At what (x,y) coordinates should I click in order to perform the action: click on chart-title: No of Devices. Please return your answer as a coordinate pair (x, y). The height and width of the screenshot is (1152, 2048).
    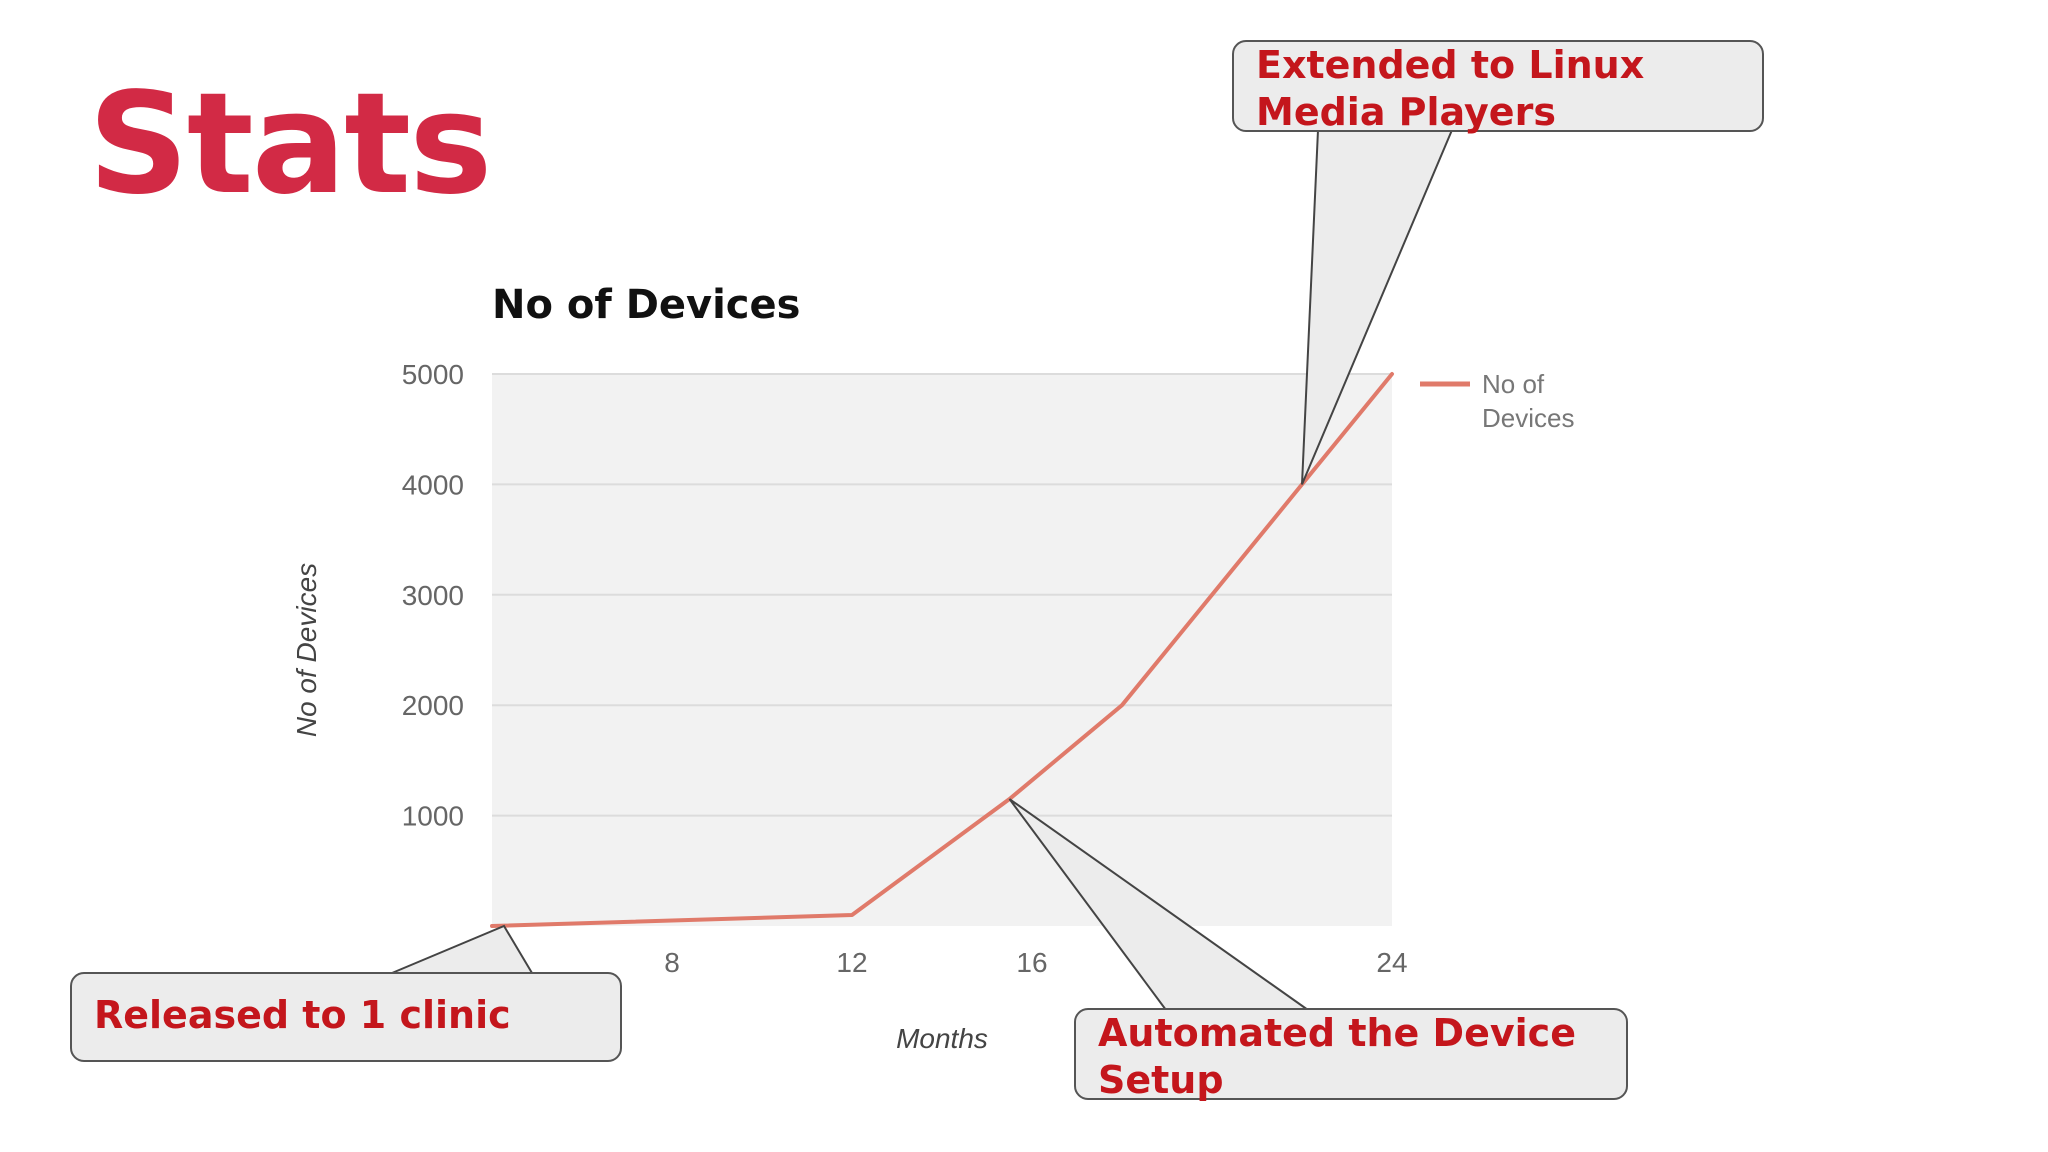
    Looking at the image, I should click on (646, 305).